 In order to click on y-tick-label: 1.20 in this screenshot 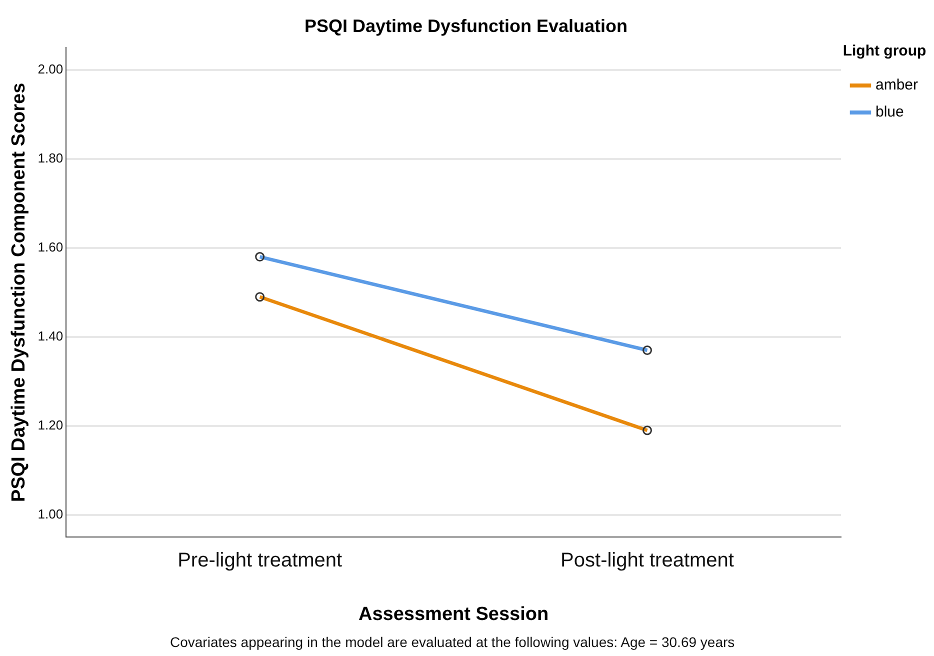, I will do `click(51, 425)`.